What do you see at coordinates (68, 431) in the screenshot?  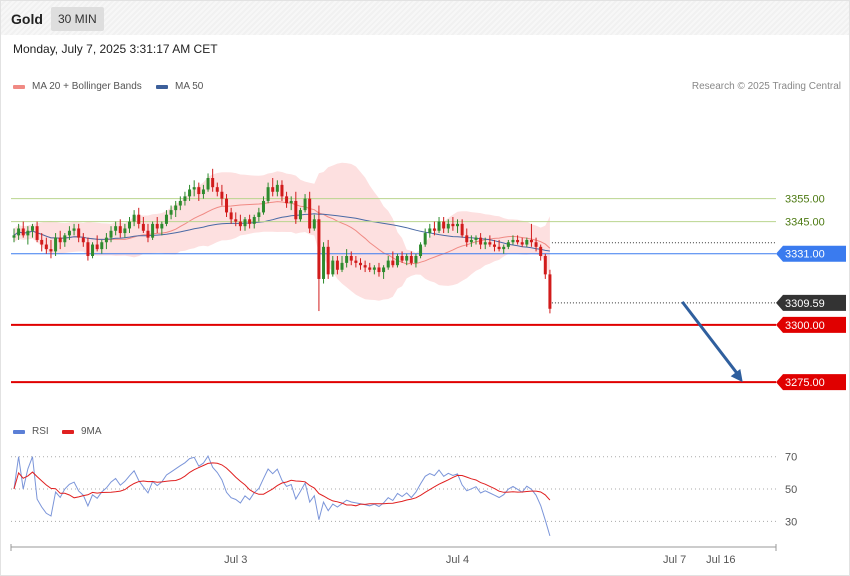 I see `legend-swatch-9ma` at bounding box center [68, 431].